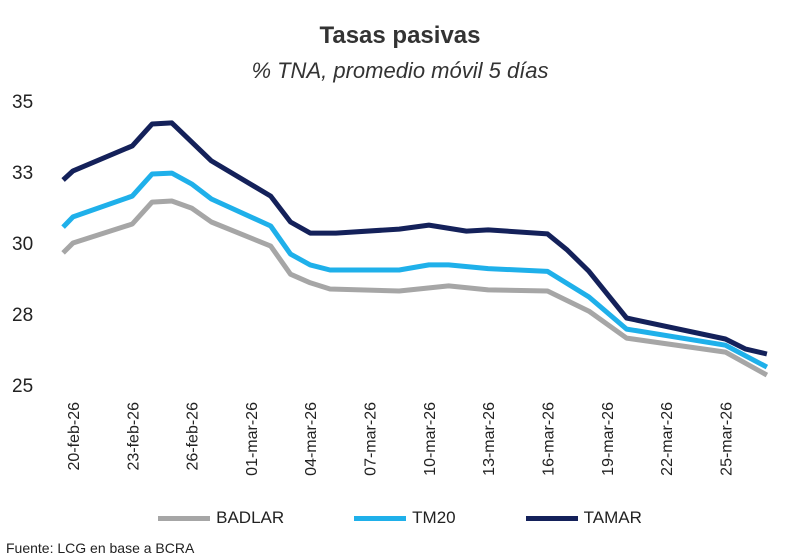 The image size is (800, 560). What do you see at coordinates (400, 70) in the screenshot?
I see `chart-subtitle: % TNA, promedio móvil 5 días` at bounding box center [400, 70].